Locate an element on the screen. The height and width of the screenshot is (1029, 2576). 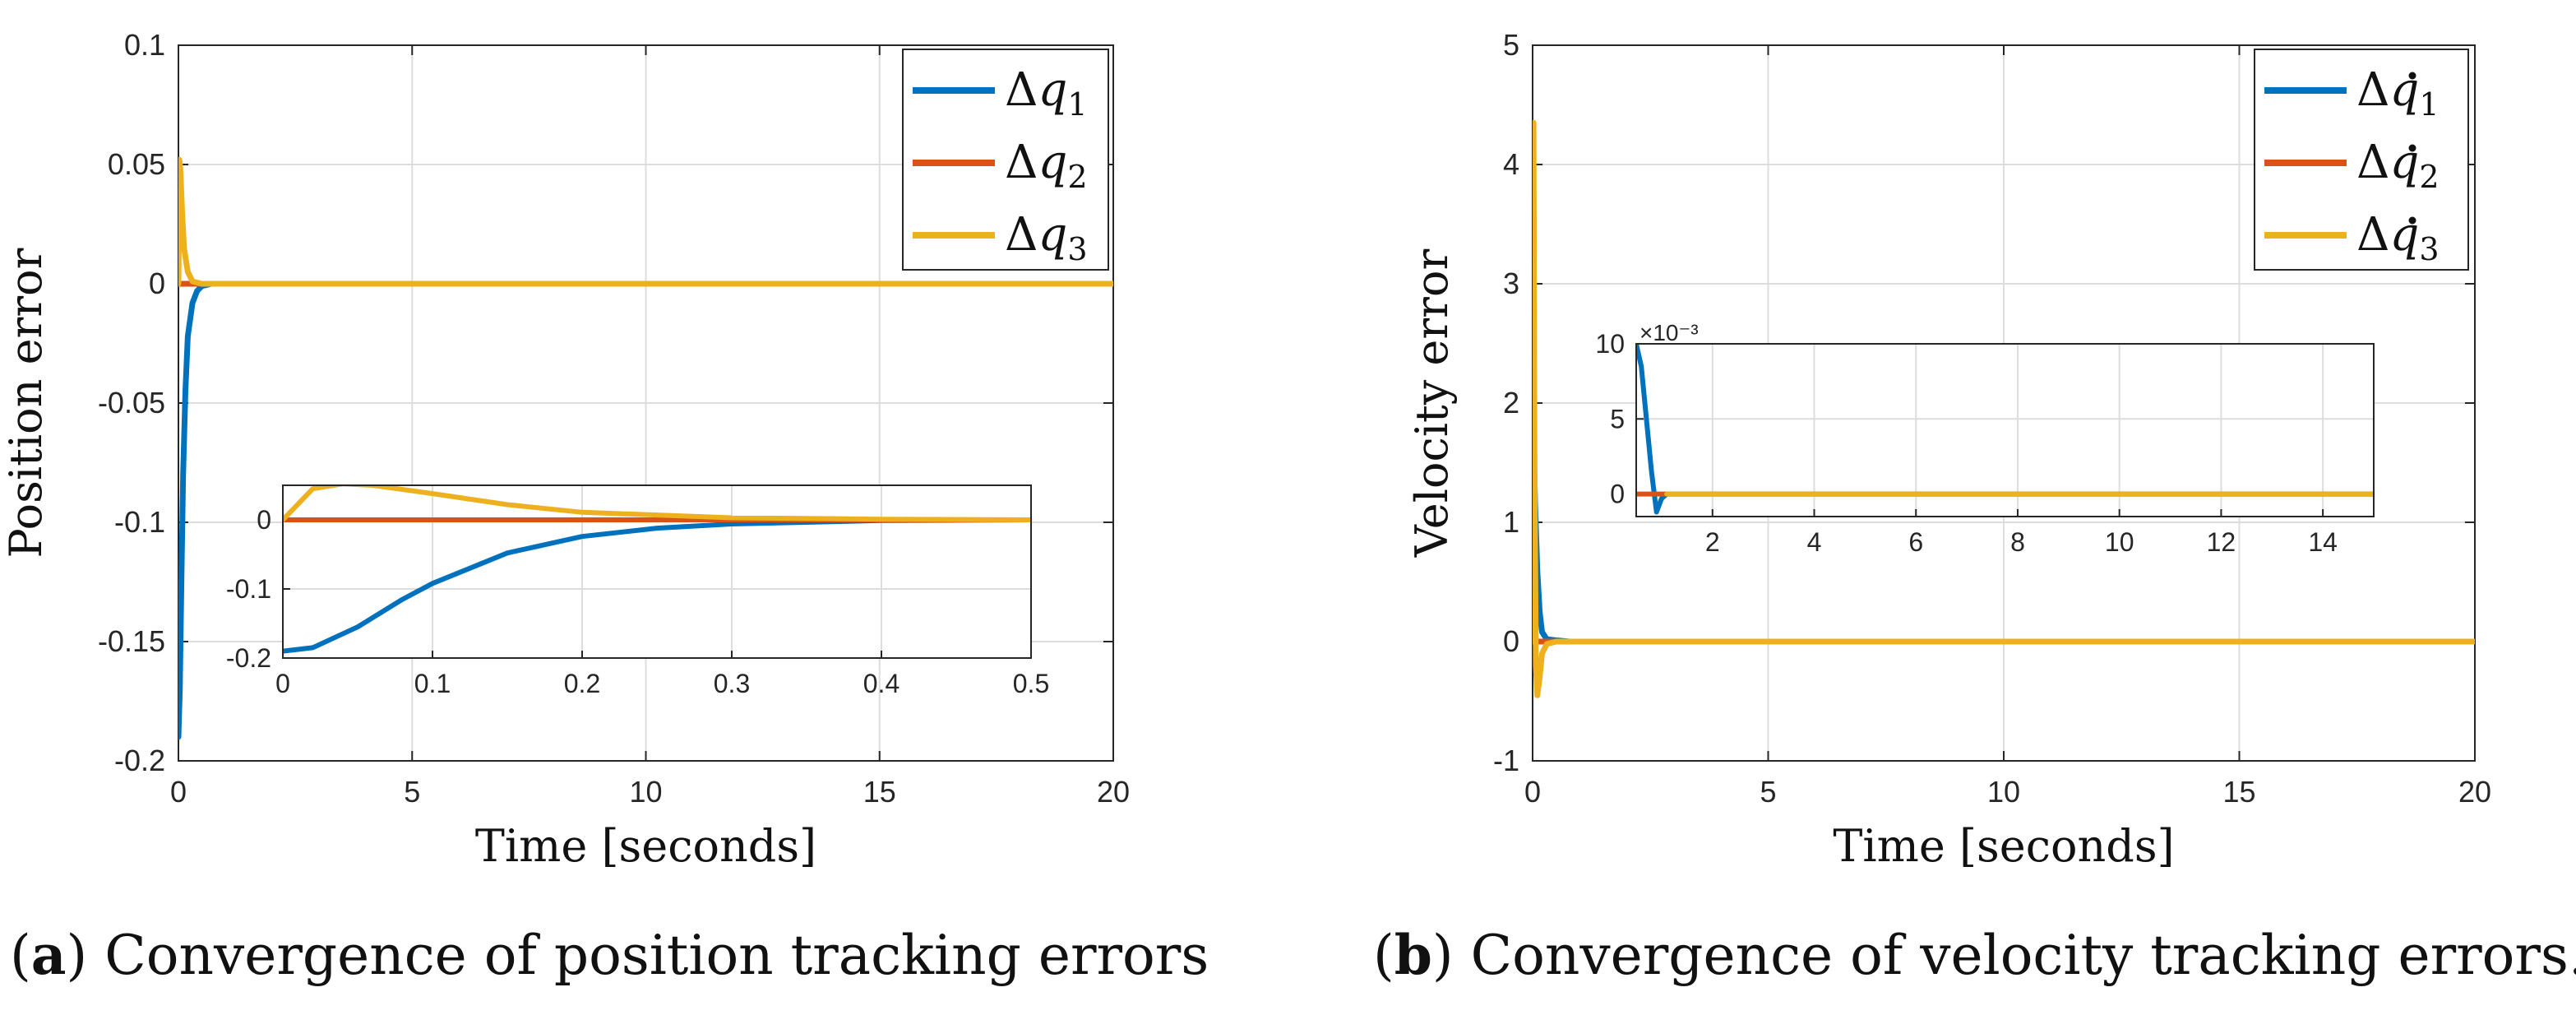
y-tick-label: -0.15 is located at coordinates (131, 641).